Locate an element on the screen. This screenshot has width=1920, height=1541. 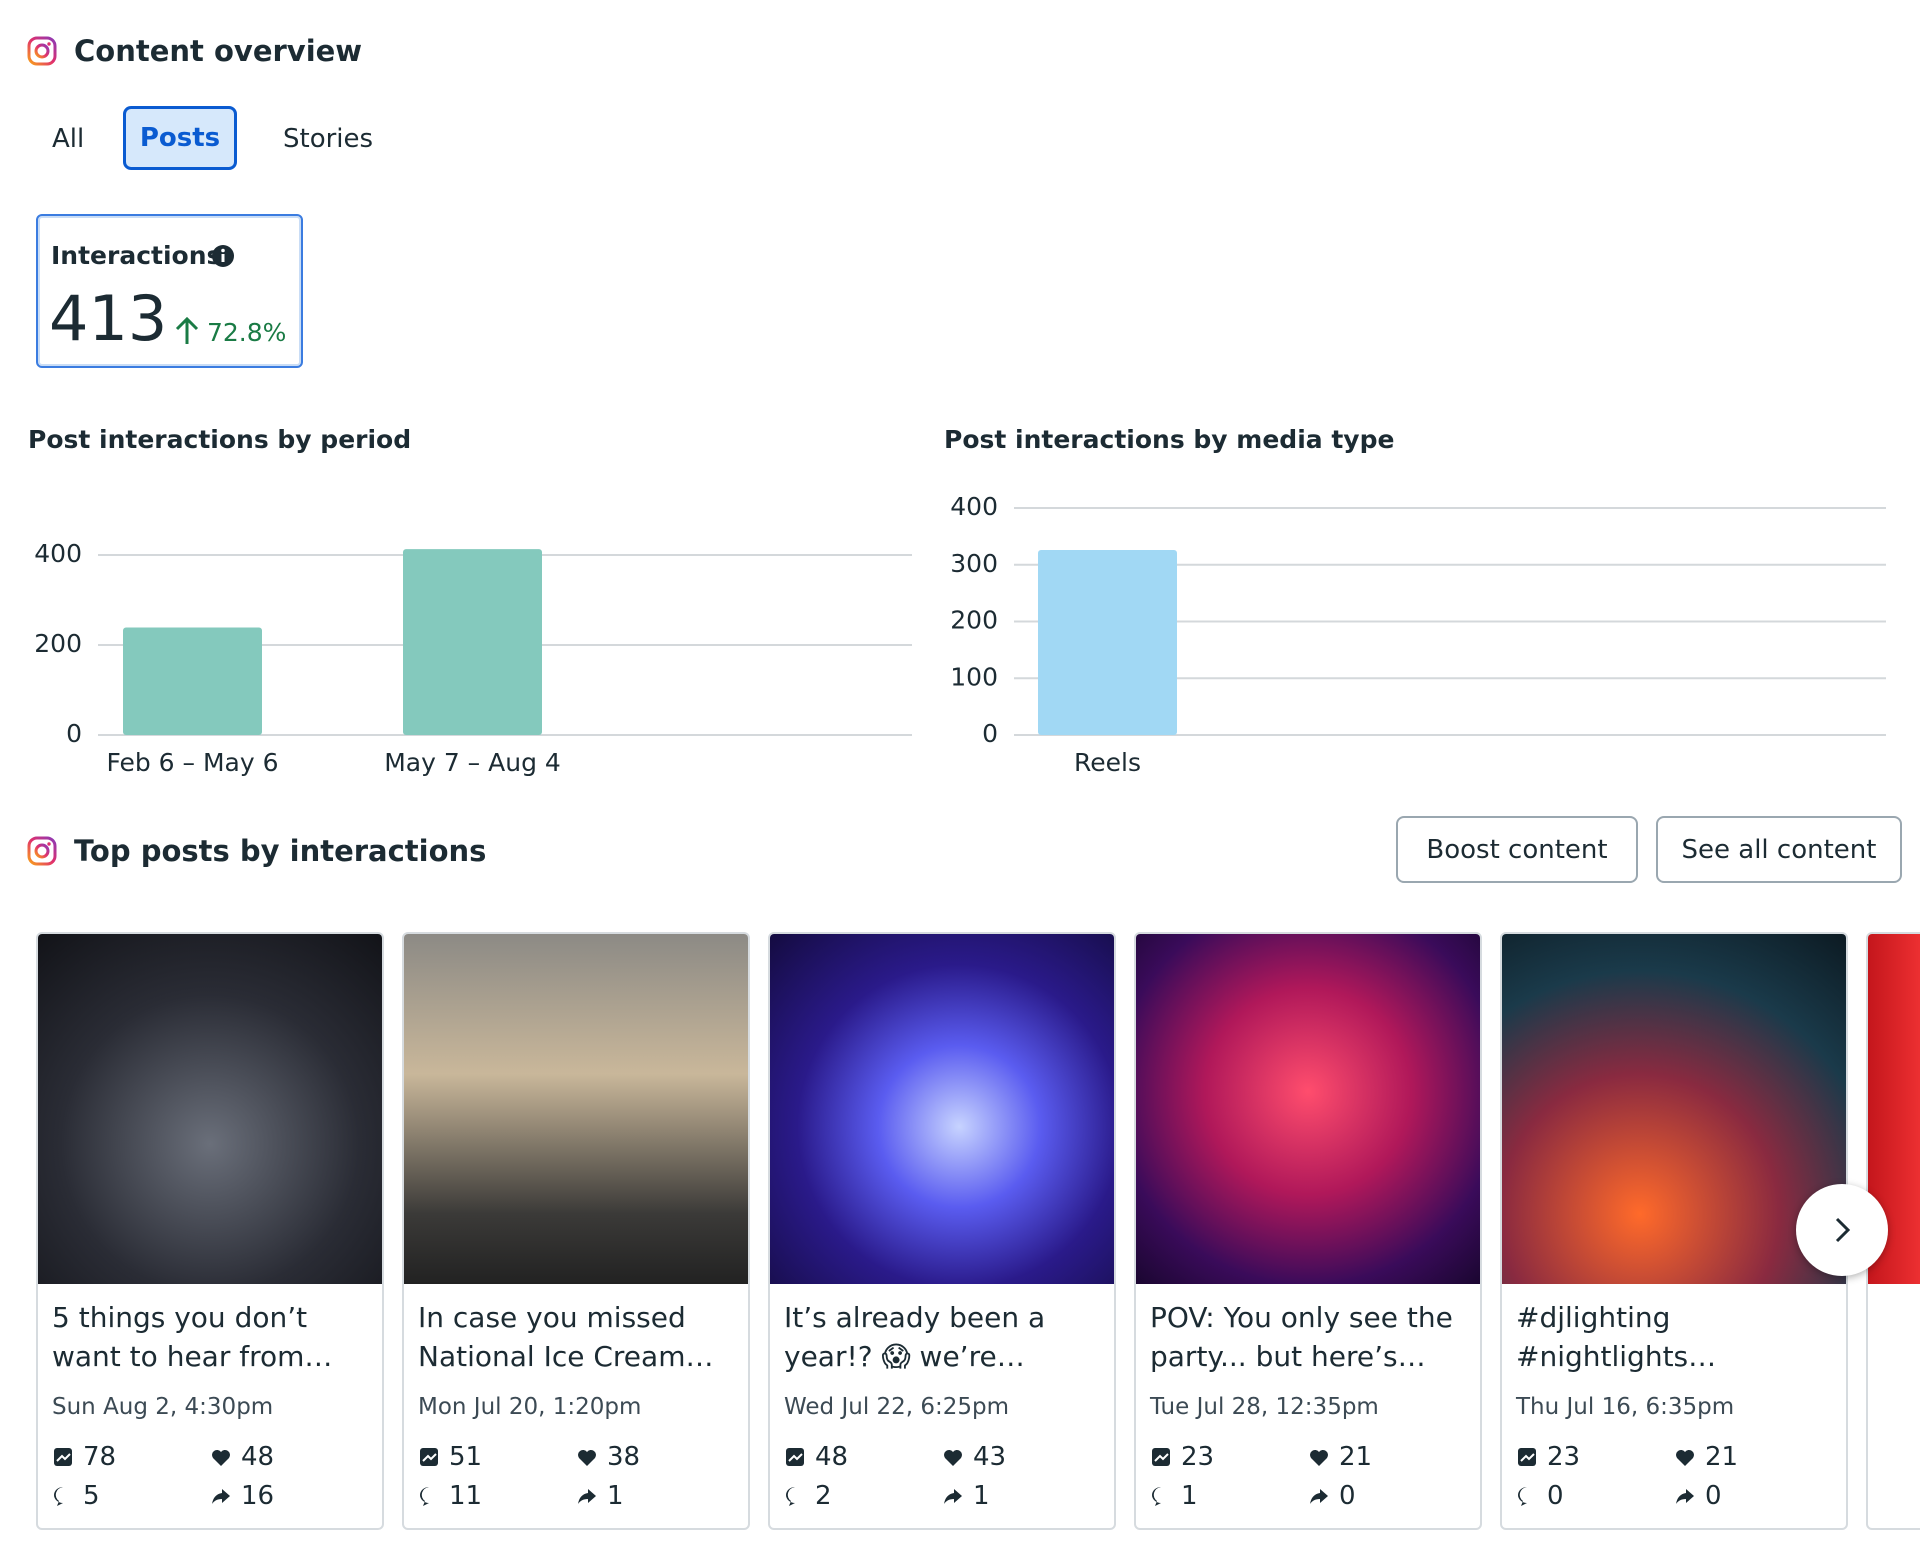
post-likes: 21 is located at coordinates (1706, 1457).